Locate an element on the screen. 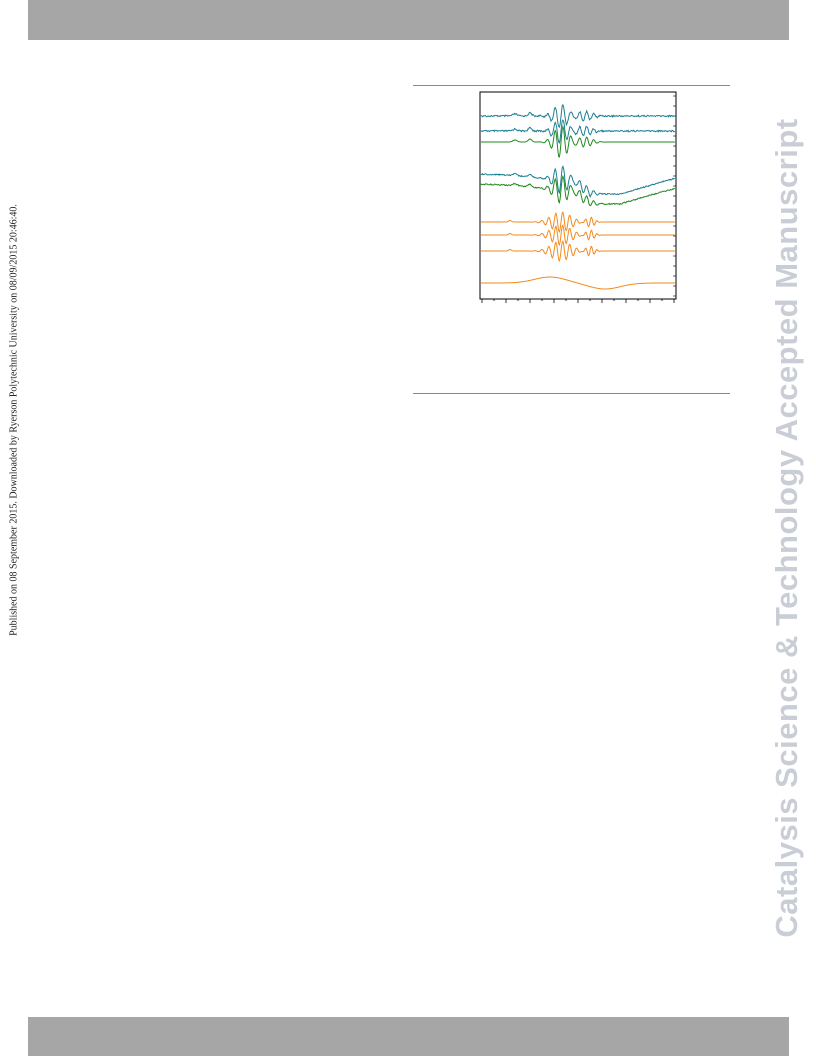  spectra-figure is located at coordinates (578, 197).